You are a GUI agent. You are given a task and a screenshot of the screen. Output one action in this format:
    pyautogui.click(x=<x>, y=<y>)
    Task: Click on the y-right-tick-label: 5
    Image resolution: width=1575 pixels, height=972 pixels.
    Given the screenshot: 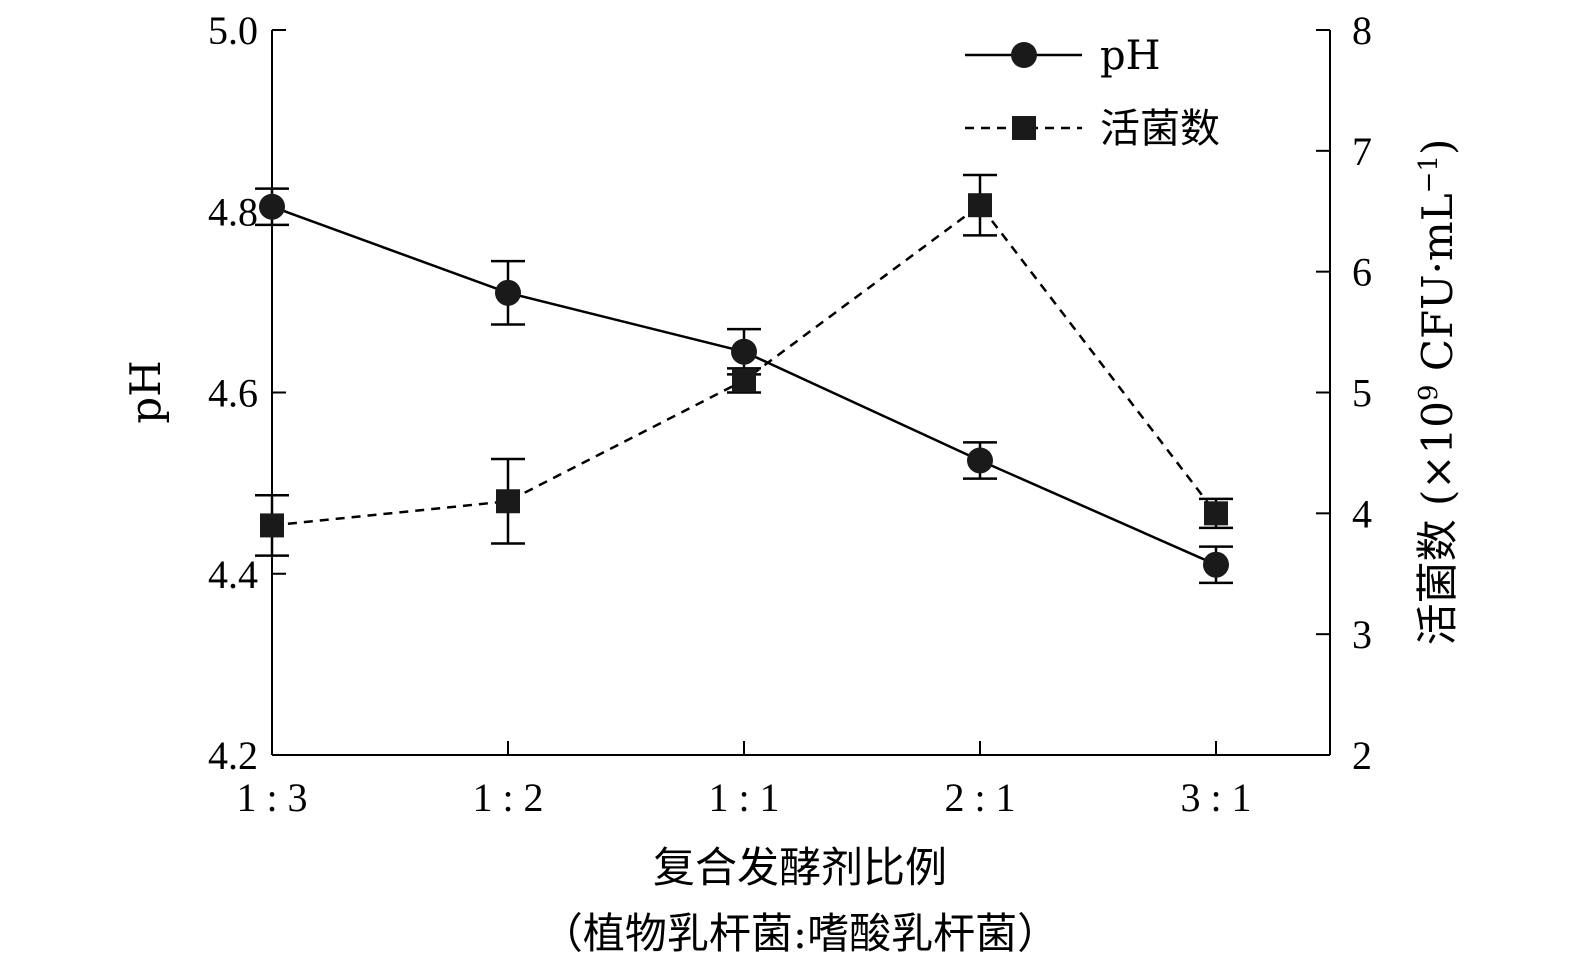 What is the action you would take?
    pyautogui.click(x=1362, y=393)
    